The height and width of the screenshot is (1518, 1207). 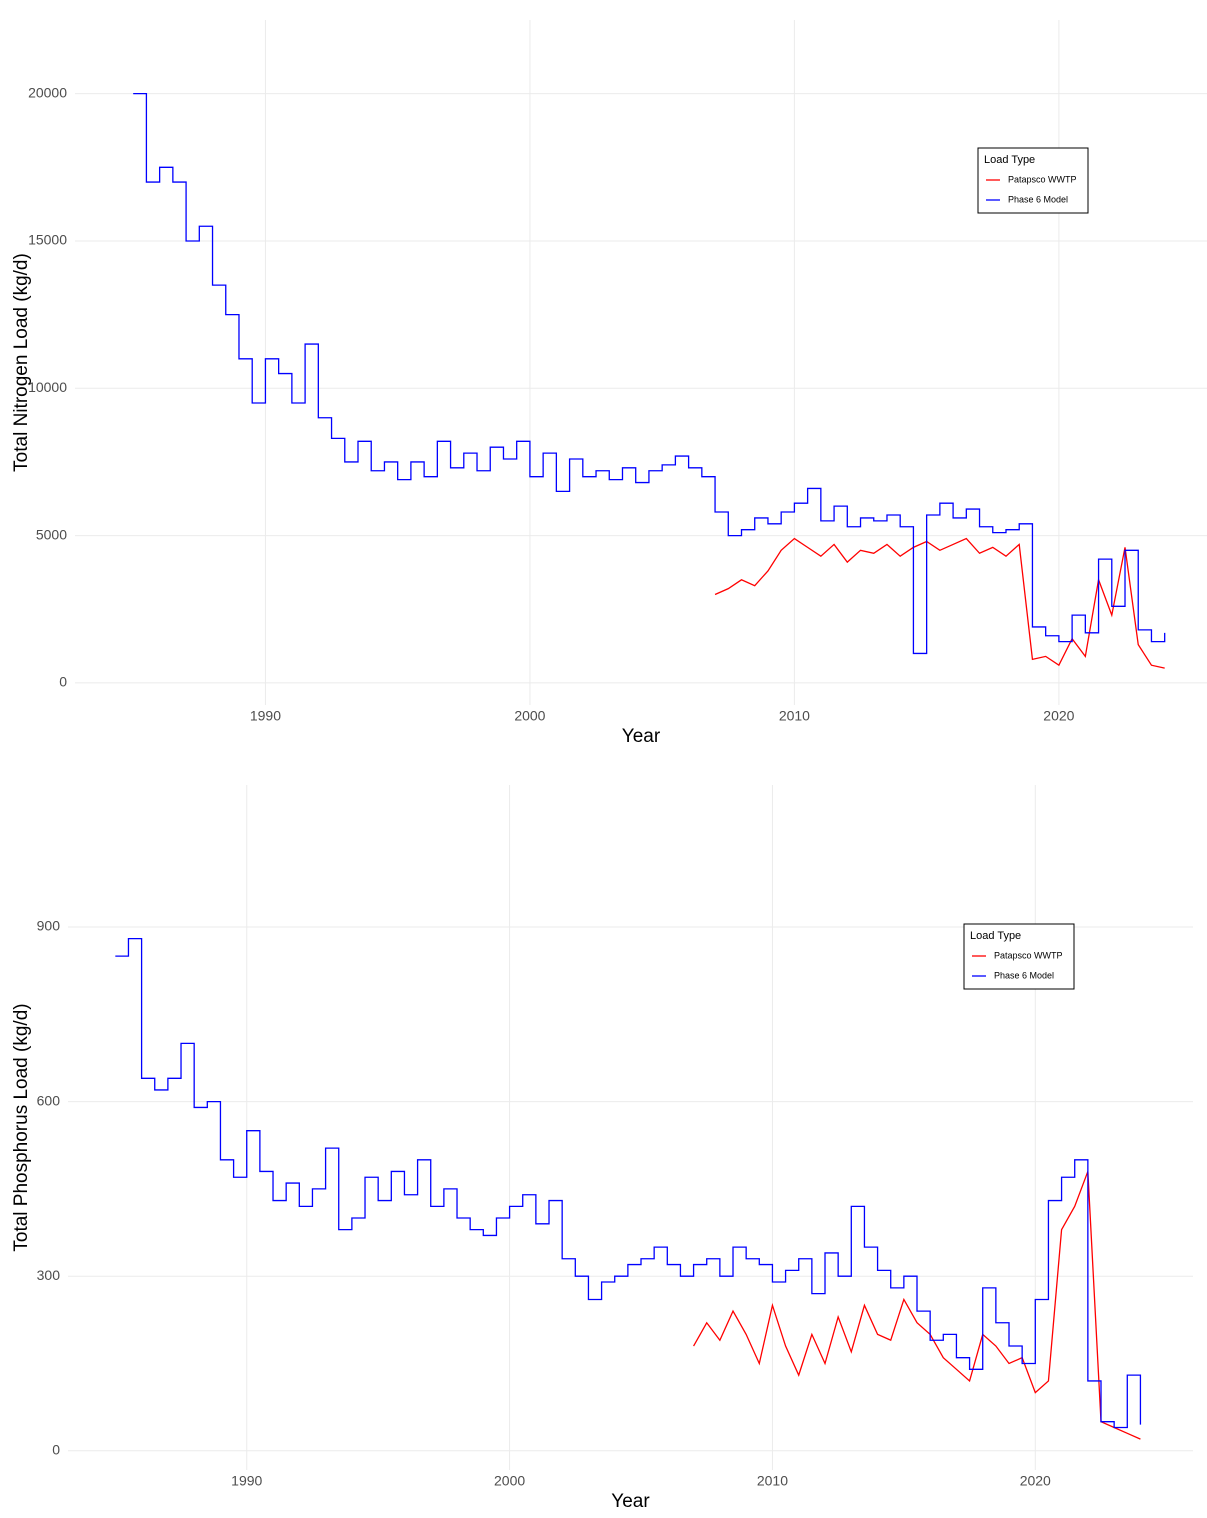 I want to click on y-axis-title: Total Nitrogen Load (kg/d), so click(x=21, y=362).